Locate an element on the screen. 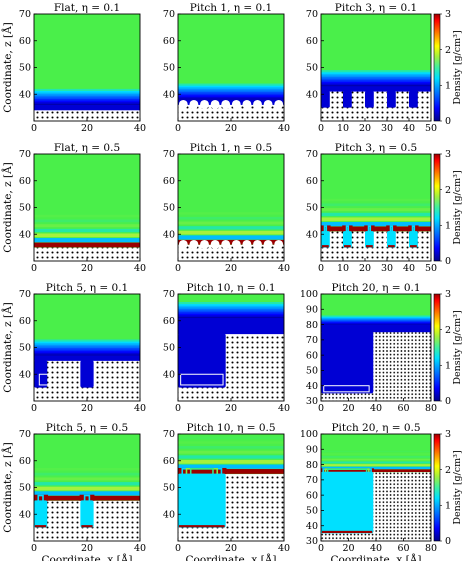  colorbar-tick-label: 3 is located at coordinates (448, 154).